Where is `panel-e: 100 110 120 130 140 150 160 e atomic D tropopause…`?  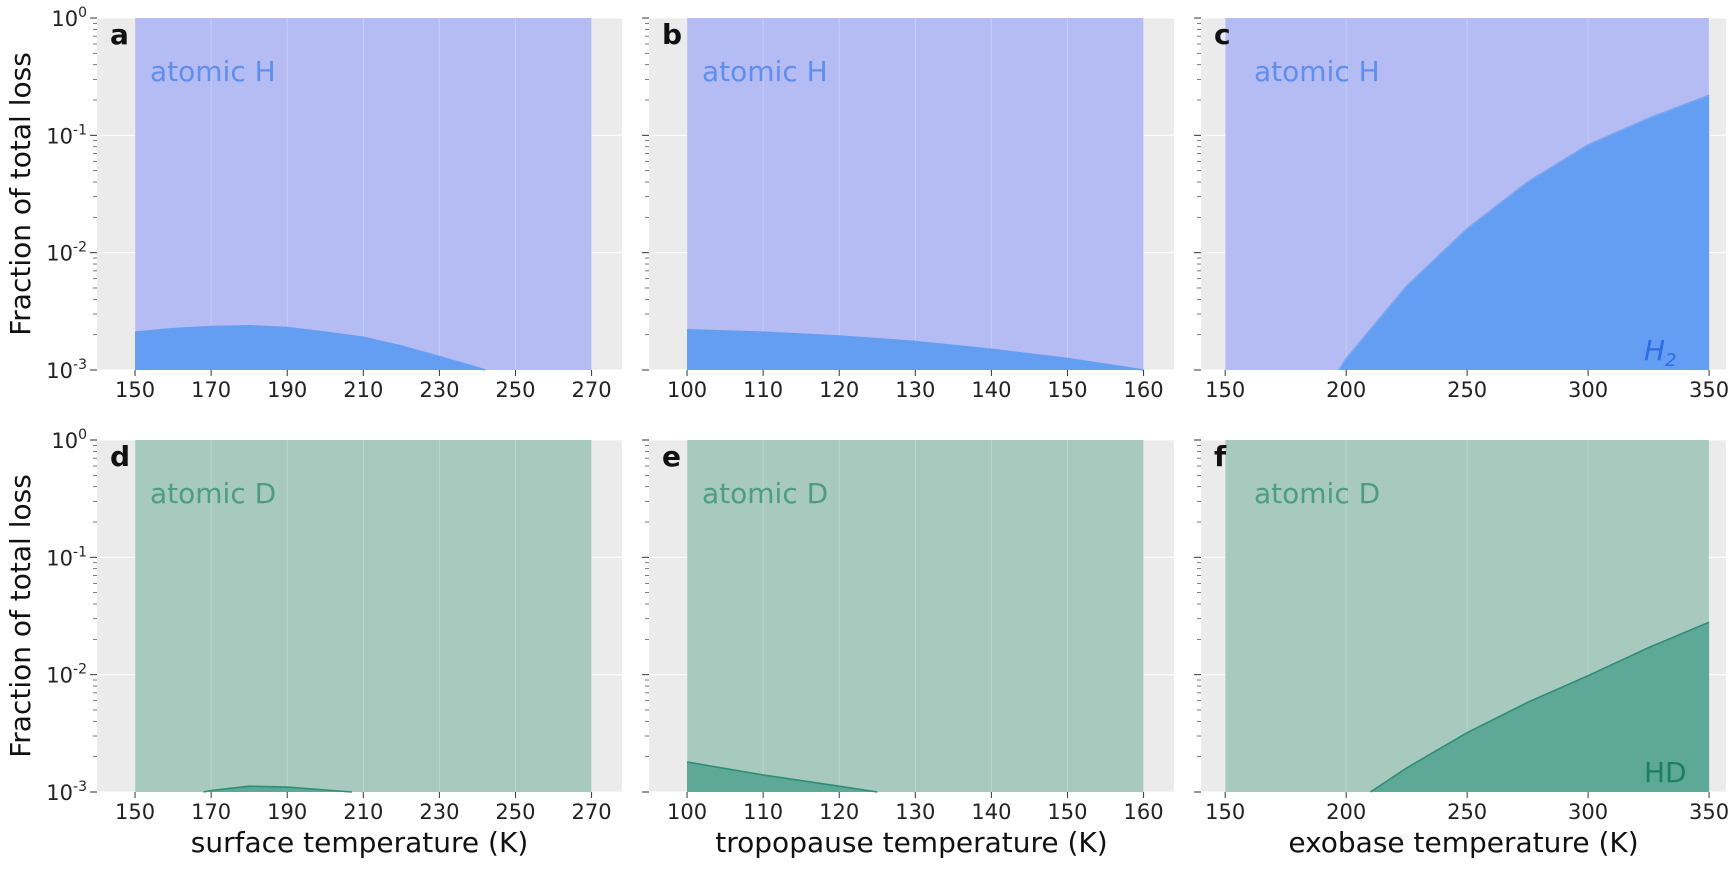
panel-e: 100 110 120 130 140 150 160 e atomic D tropopause… is located at coordinates (908, 649).